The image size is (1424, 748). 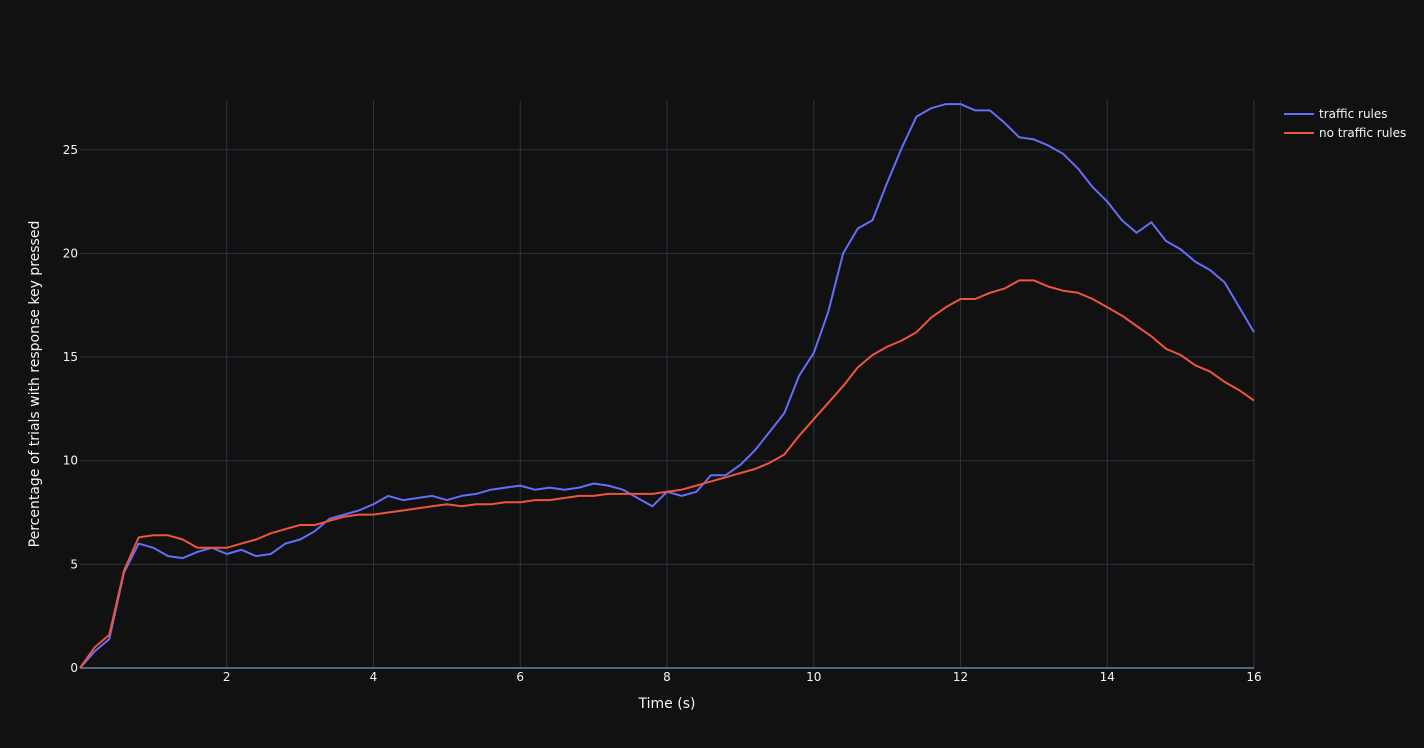 What do you see at coordinates (520, 677) in the screenshot?
I see `x-tick-label: 6` at bounding box center [520, 677].